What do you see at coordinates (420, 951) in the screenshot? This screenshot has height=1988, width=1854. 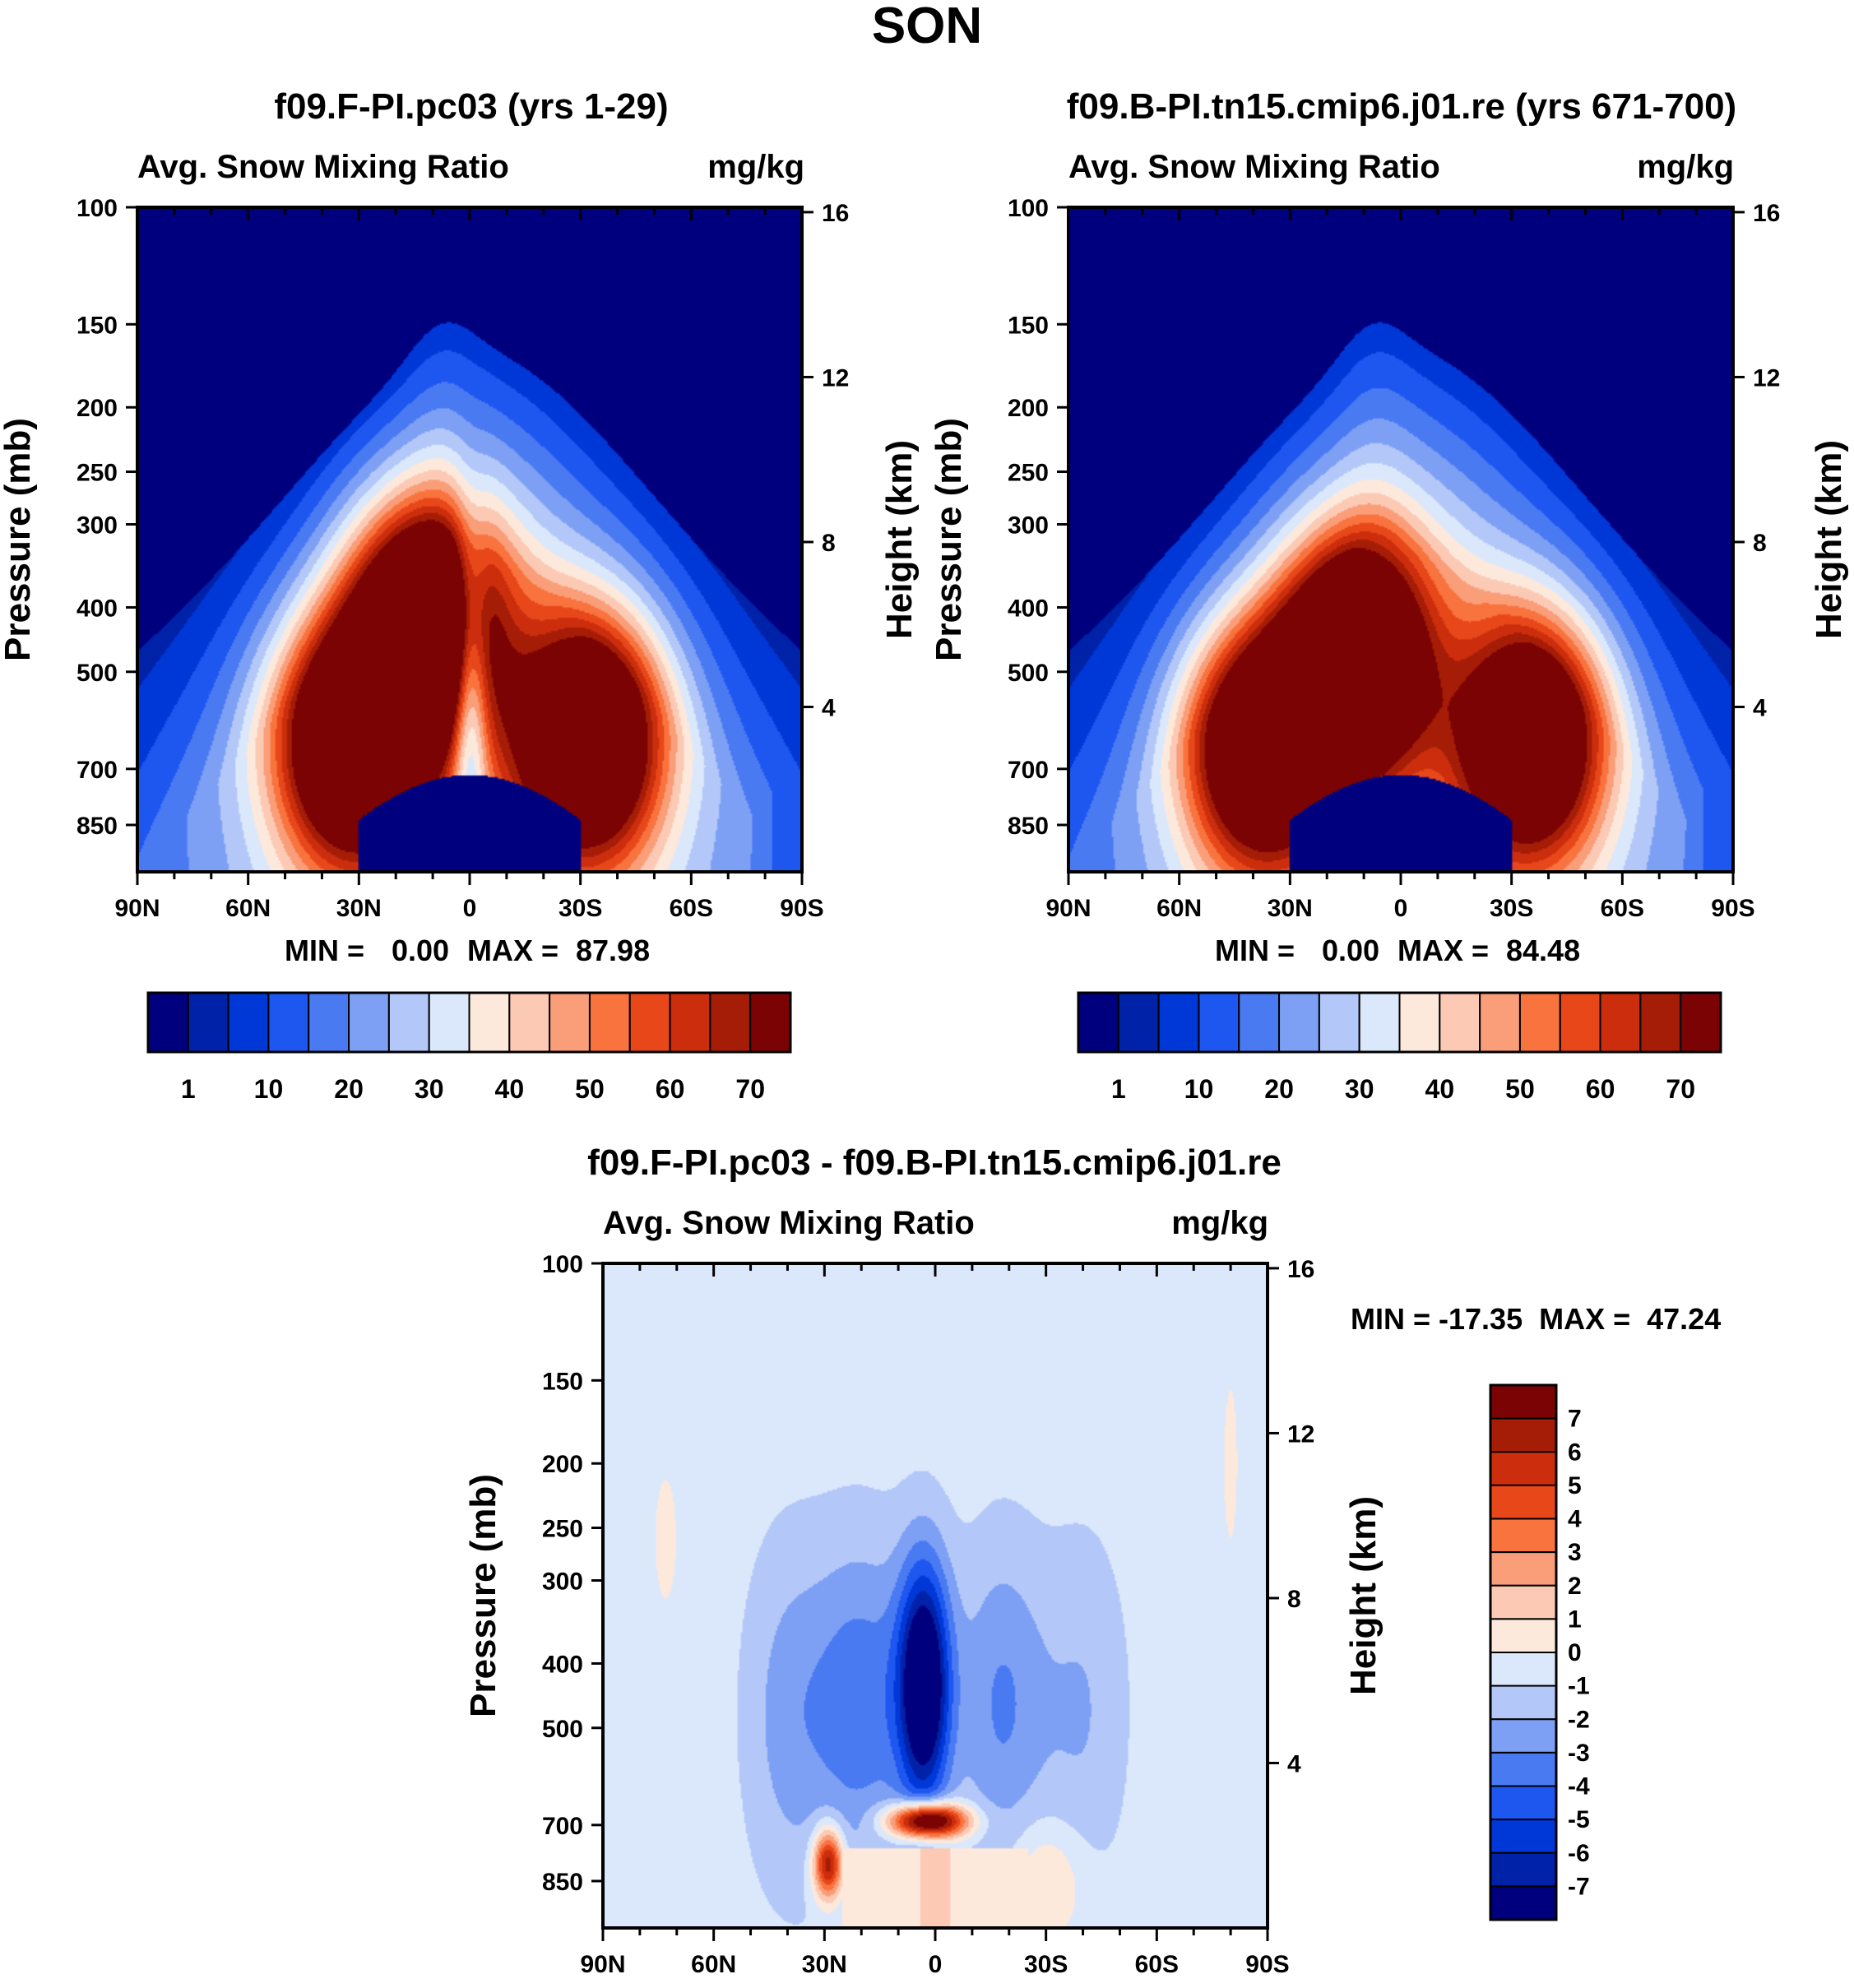 I see `panel-1-min-value: 0.00` at bounding box center [420, 951].